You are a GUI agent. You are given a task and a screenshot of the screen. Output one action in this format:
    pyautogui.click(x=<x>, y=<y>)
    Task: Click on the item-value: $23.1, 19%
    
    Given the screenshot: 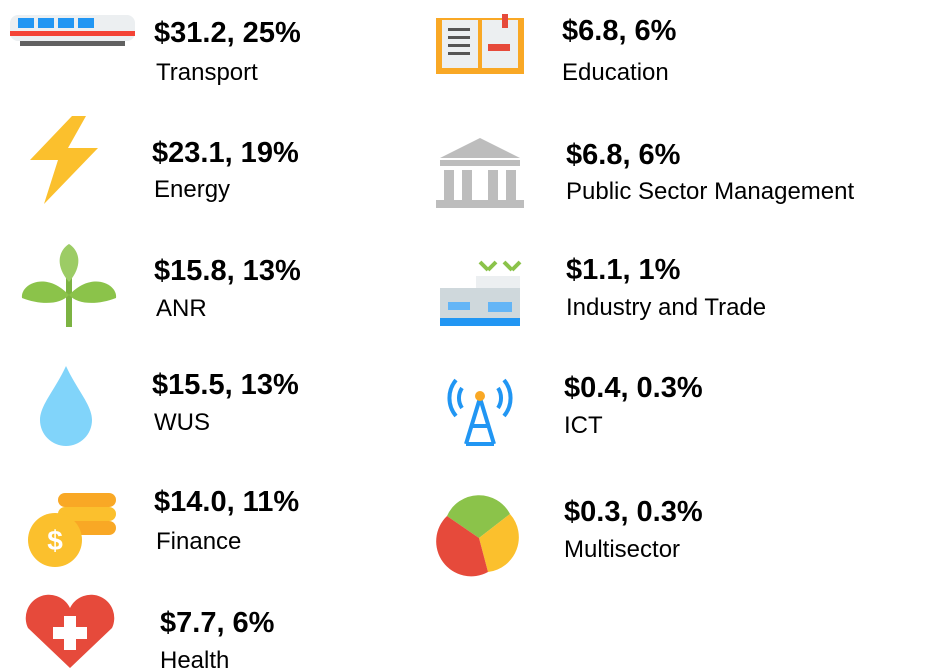 What is the action you would take?
    pyautogui.click(x=225, y=153)
    